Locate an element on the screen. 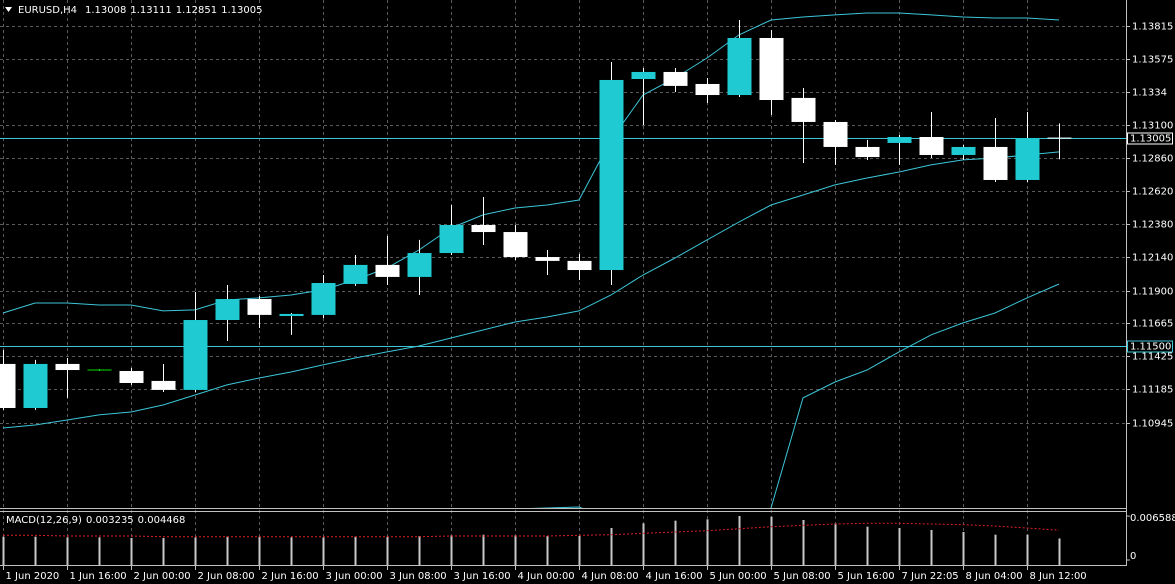 The image size is (1175, 584). menu-triangle is located at coordinates (8, 9).